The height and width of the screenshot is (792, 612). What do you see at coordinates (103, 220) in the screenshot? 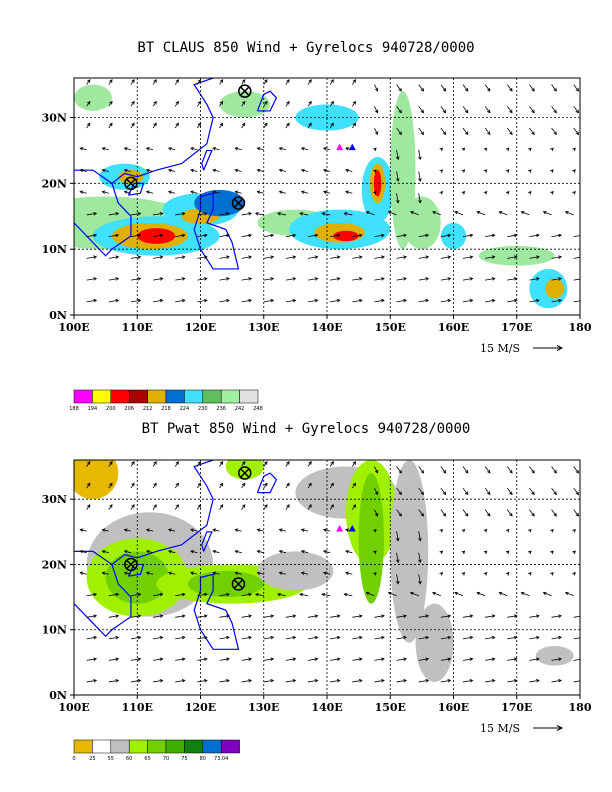
I see `coastline` at bounding box center [103, 220].